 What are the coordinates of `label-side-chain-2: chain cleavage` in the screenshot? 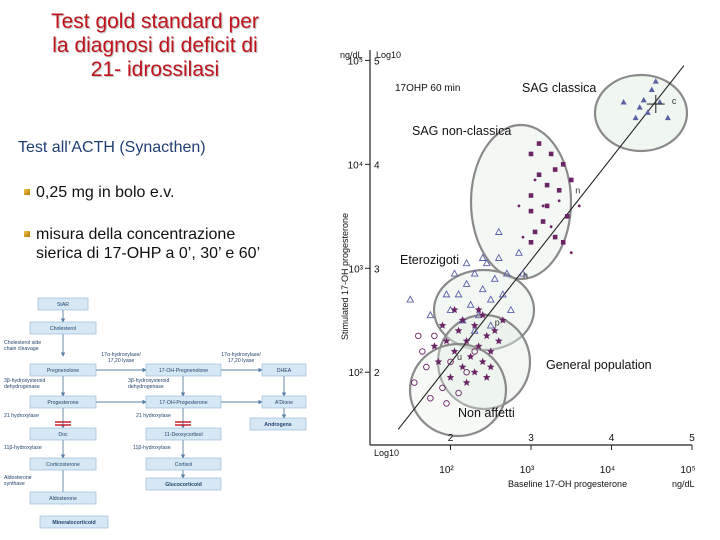 It's located at (21, 349).